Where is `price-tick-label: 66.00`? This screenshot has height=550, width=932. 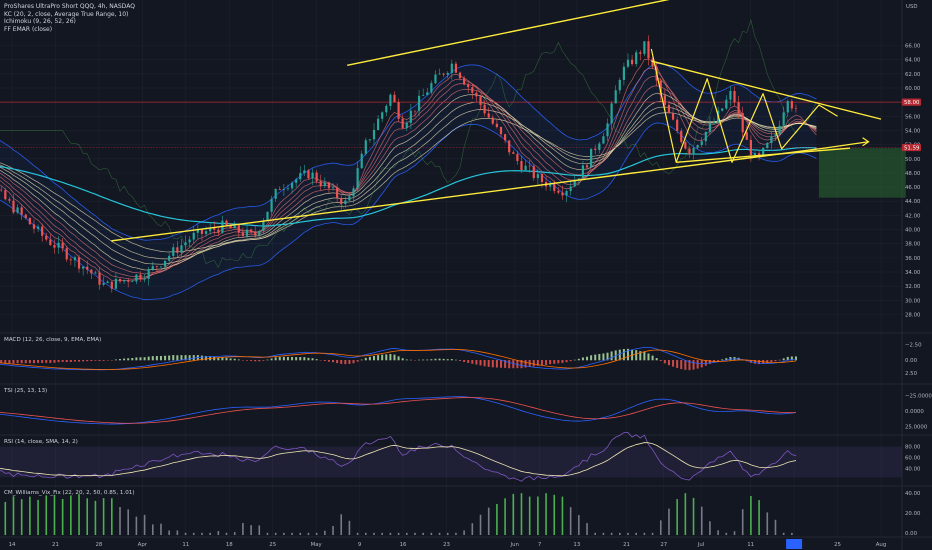
price-tick-label: 66.00 is located at coordinates (913, 47).